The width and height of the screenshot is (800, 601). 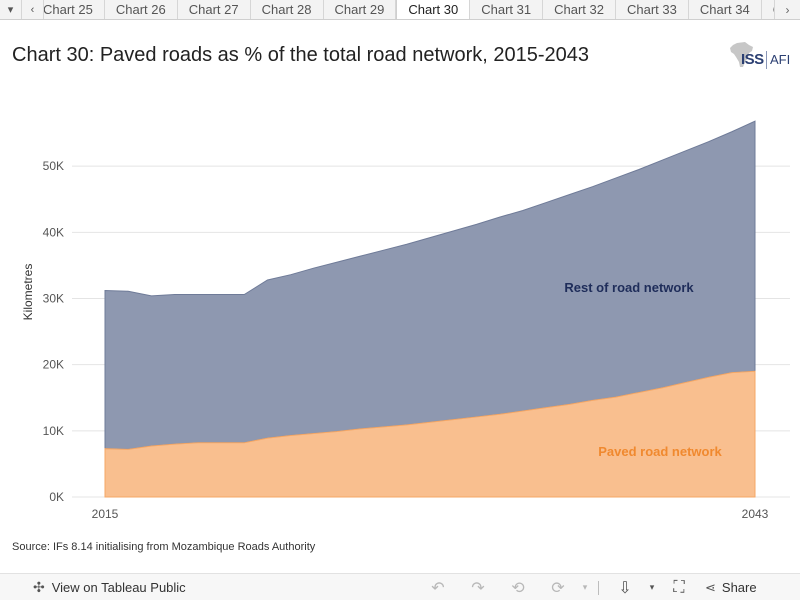 I want to click on chevron-right-icon: ›, so click(x=787, y=9).